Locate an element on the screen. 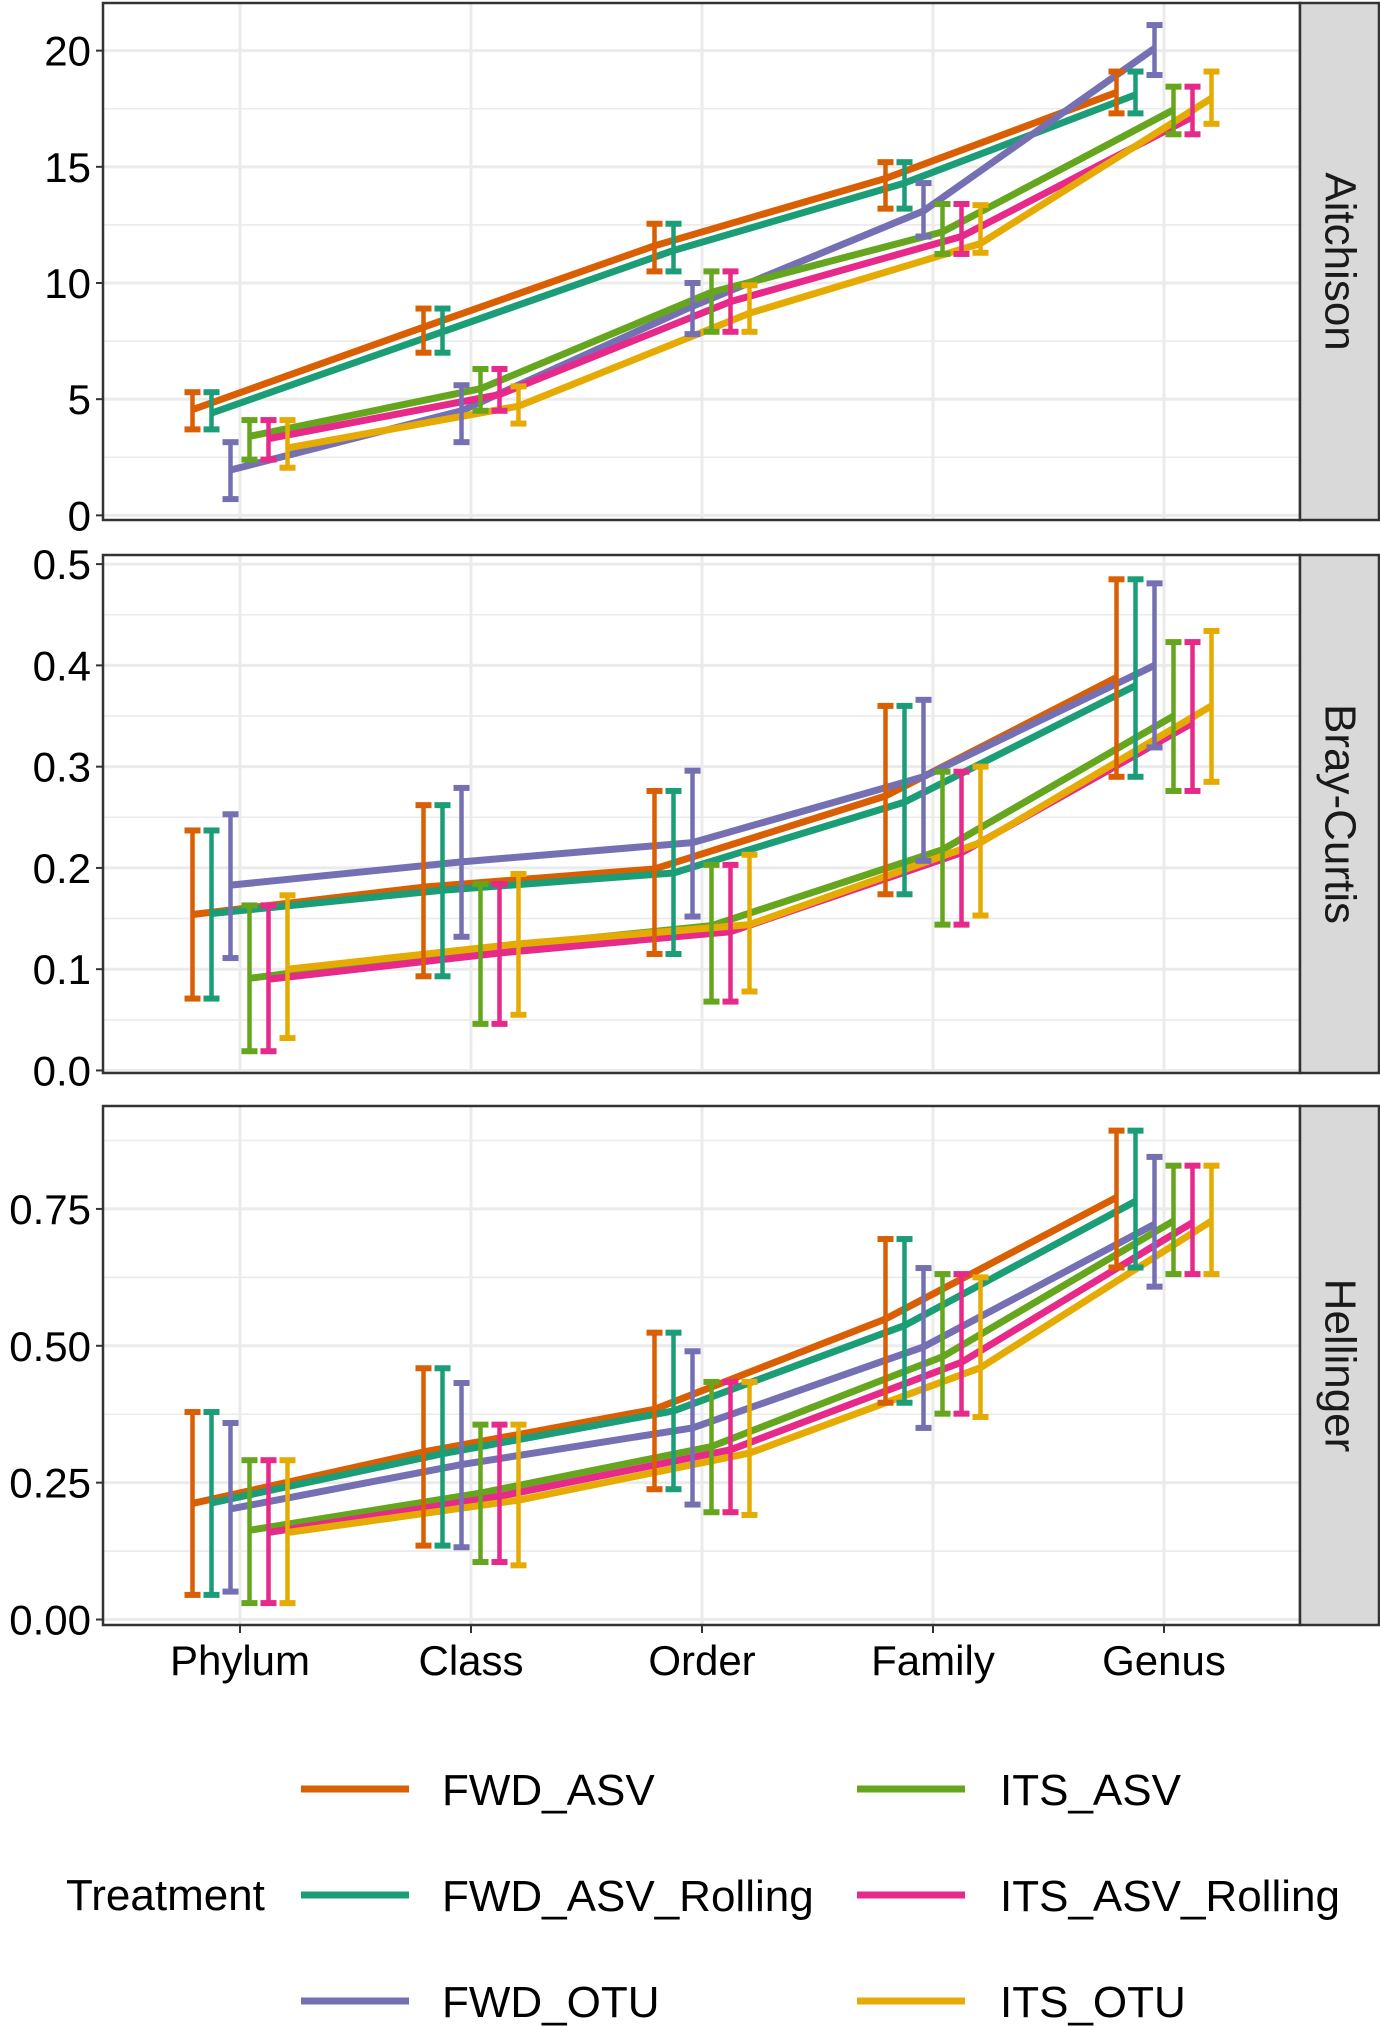 Image resolution: width=1380 pixels, height=2027 pixels. legend-title: Treatment is located at coordinates (165, 1895).